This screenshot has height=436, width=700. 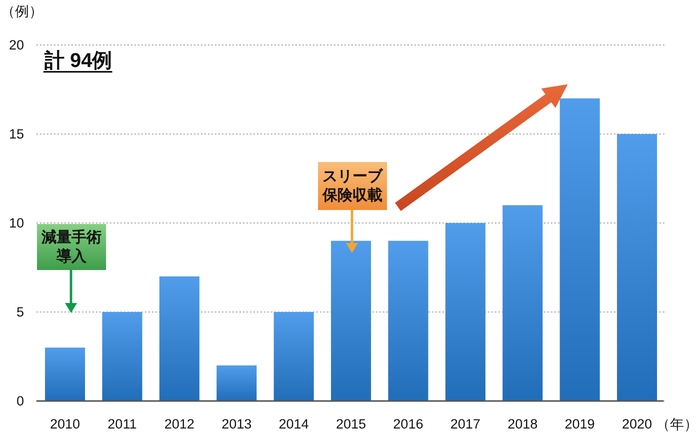 I want to click on x-tick-label: 2017, so click(x=465, y=424).